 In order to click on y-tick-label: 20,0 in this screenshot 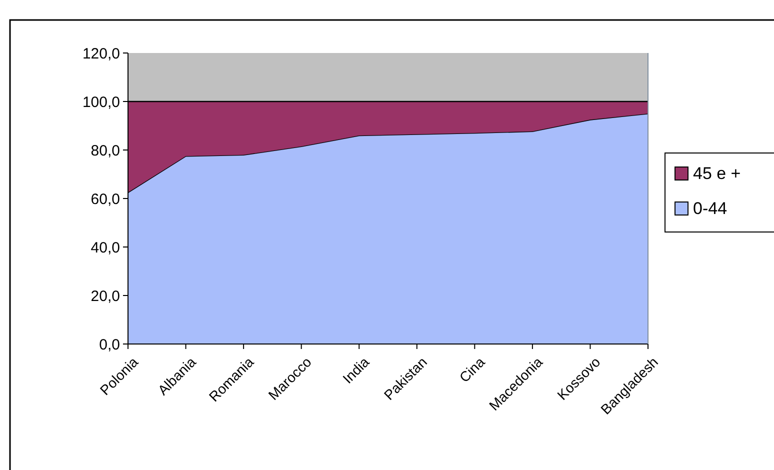, I will do `click(105, 296)`.